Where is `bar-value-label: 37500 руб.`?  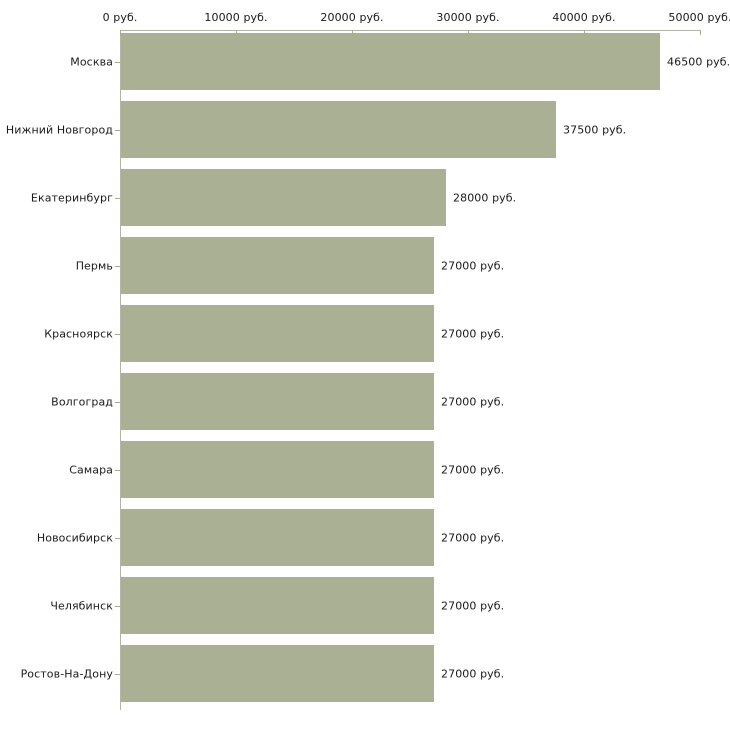
bar-value-label: 37500 руб. is located at coordinates (595, 129).